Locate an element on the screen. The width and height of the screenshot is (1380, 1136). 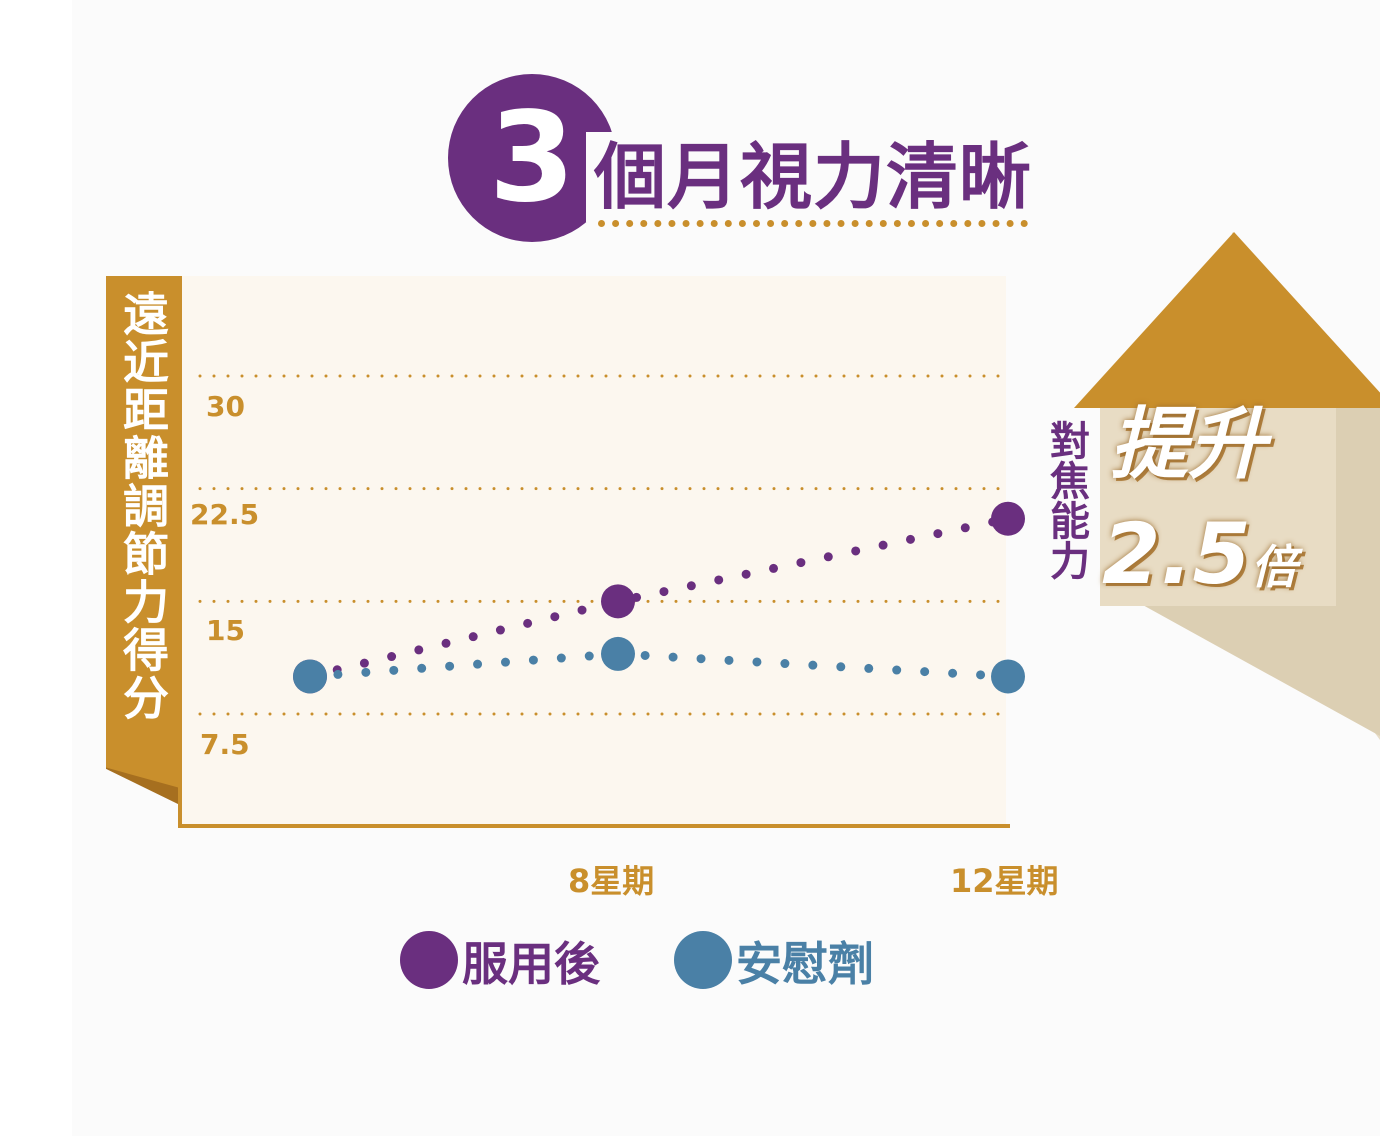
y-axis-label-ribbon is located at coordinates (143, 532).